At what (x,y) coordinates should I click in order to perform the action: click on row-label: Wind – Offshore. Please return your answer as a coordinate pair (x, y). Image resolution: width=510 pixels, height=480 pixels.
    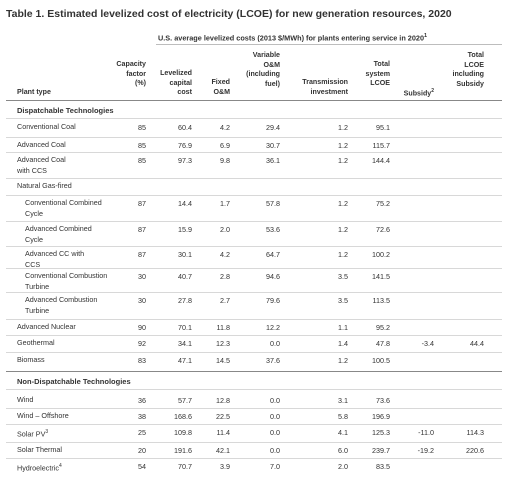
    Looking at the image, I should click on (43, 415).